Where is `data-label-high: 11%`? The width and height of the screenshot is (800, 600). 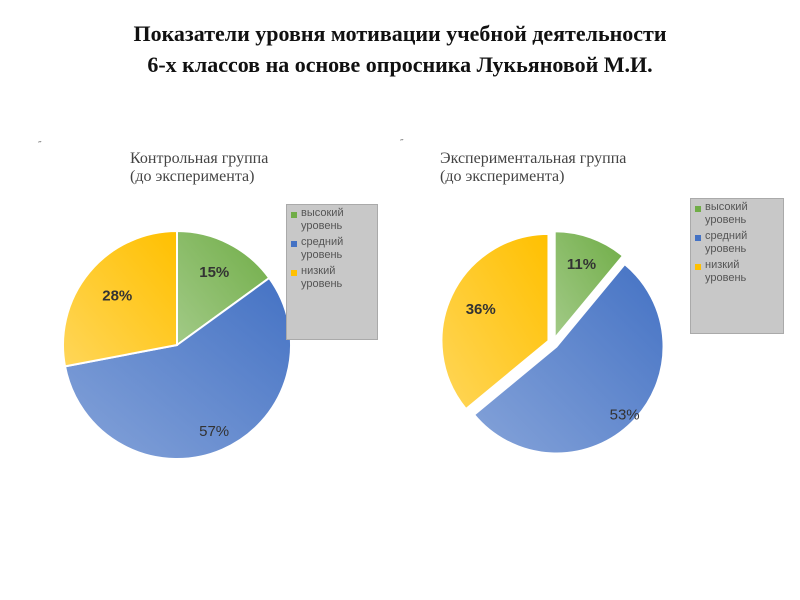 data-label-high: 11% is located at coordinates (581, 264).